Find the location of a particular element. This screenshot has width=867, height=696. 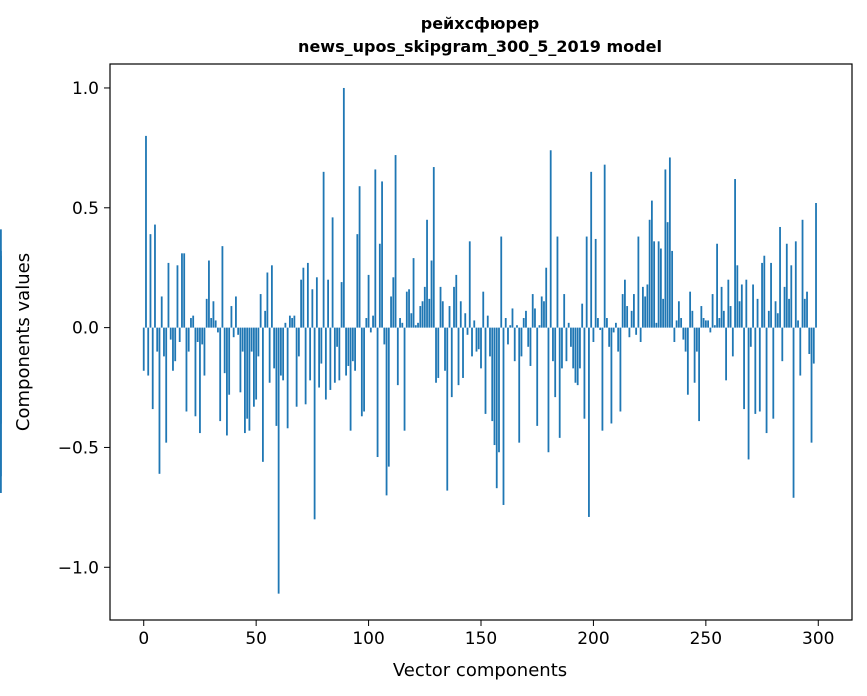

y-axis-ticks: 1.0 0.5 0.0 −0.5 −1.0 is located at coordinates (84, 328).